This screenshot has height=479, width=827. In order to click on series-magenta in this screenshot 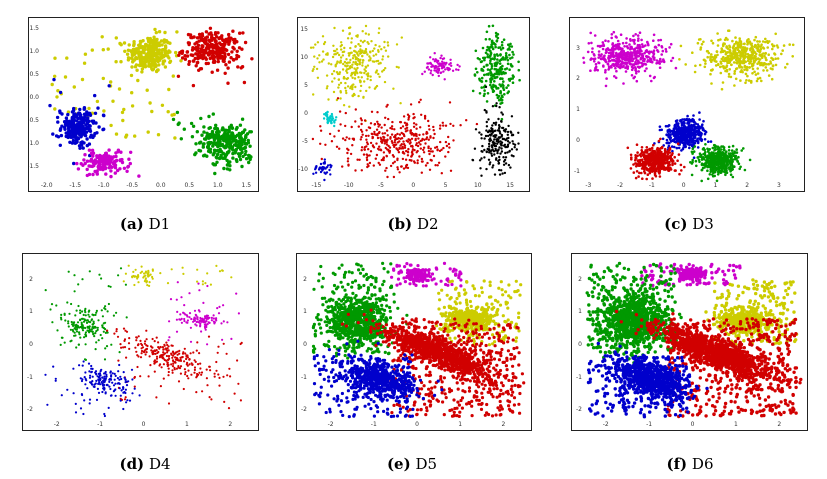, I will do `click(441, 66)`.